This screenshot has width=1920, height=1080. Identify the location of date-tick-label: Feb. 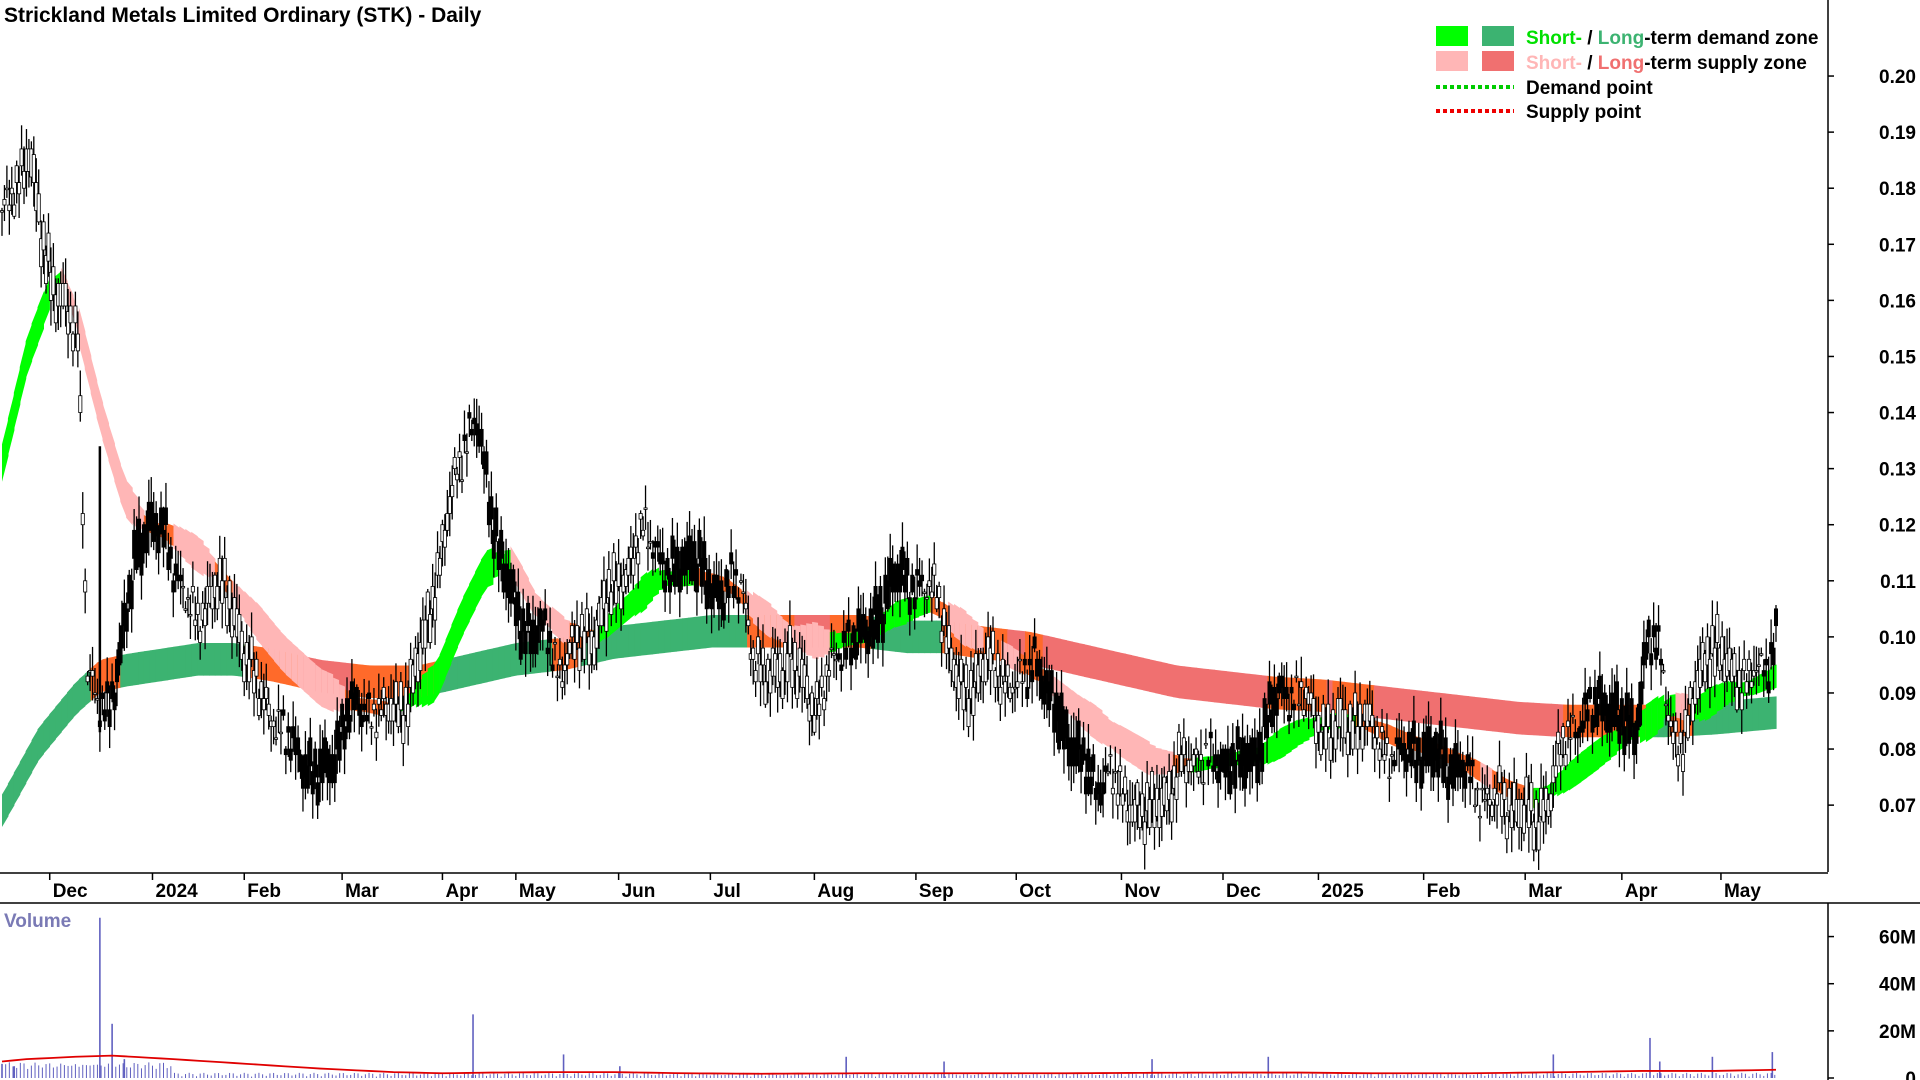
(1444, 891).